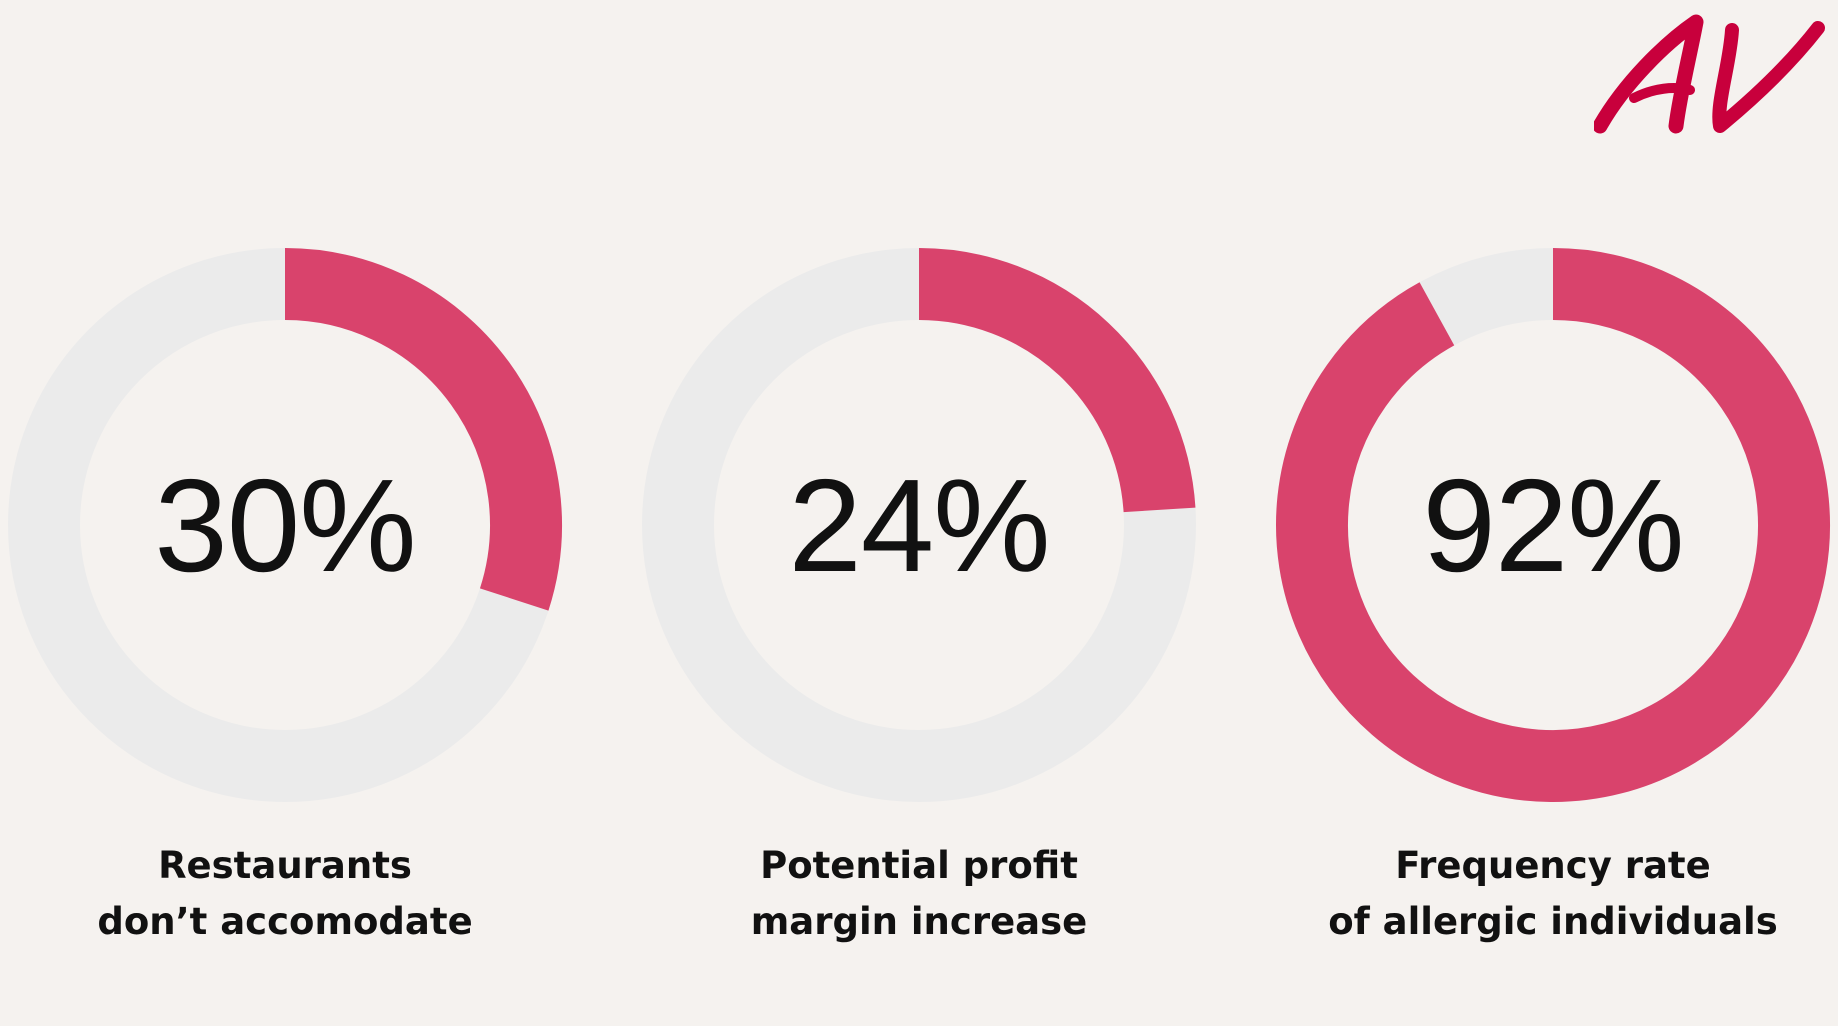 The height and width of the screenshot is (1026, 1838). I want to click on donut-value-label: 24%, so click(919, 525).